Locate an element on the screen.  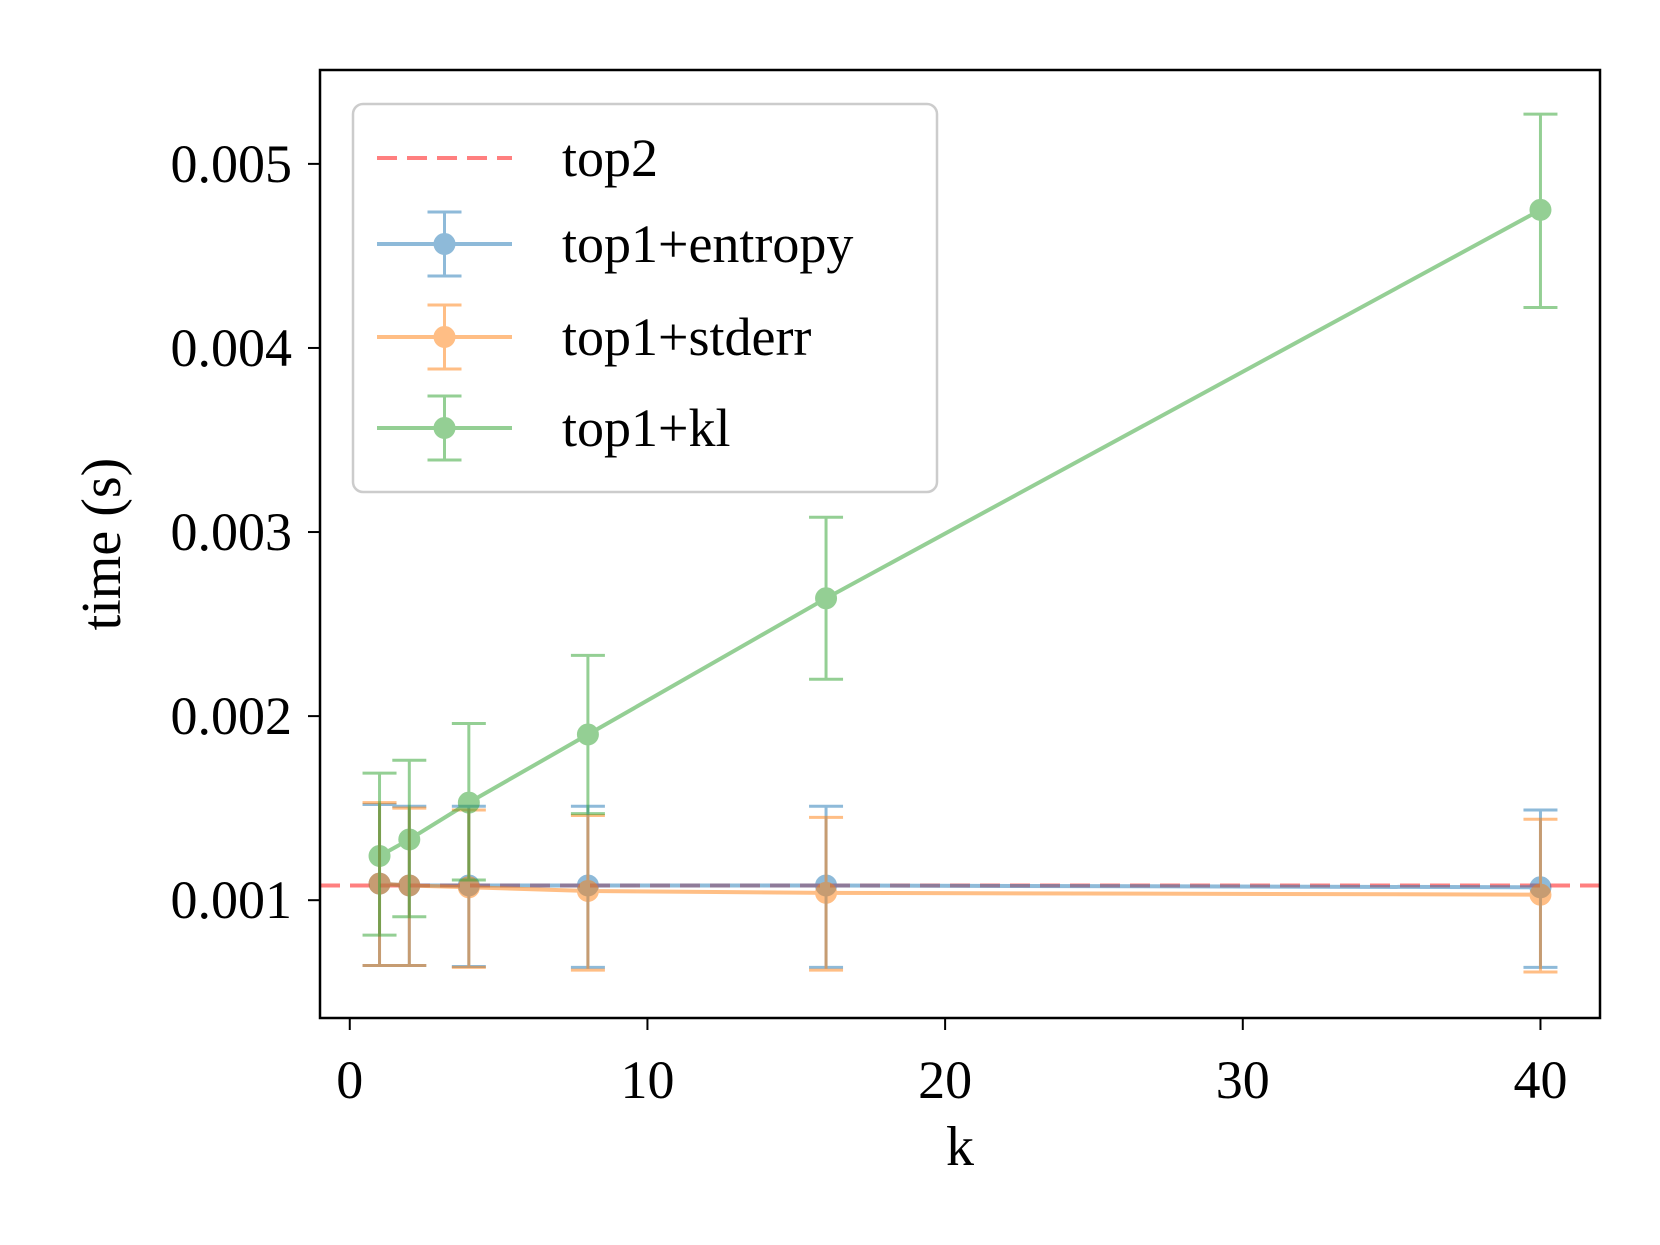
legend-box is located at coordinates (645, 298).